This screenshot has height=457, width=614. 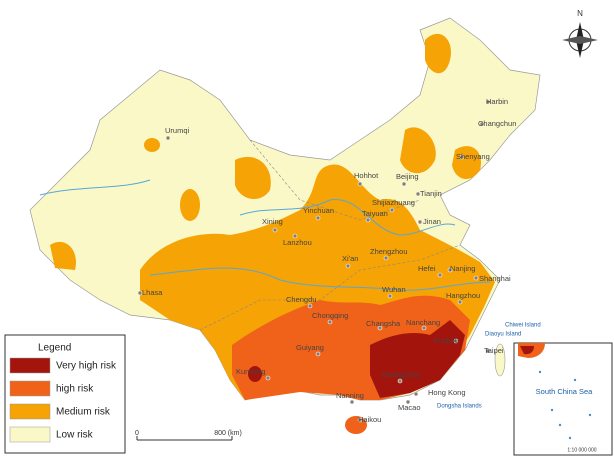 What do you see at coordinates (497, 101) in the screenshot?
I see `city-label: Harbin` at bounding box center [497, 101].